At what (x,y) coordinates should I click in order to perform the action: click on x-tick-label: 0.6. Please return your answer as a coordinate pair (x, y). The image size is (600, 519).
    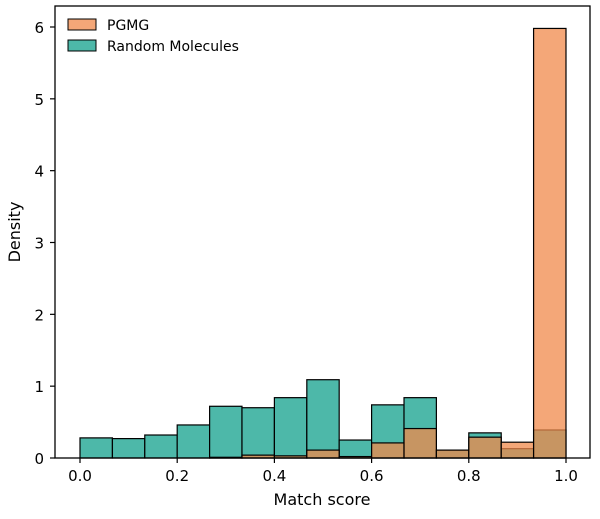
    Looking at the image, I should click on (372, 476).